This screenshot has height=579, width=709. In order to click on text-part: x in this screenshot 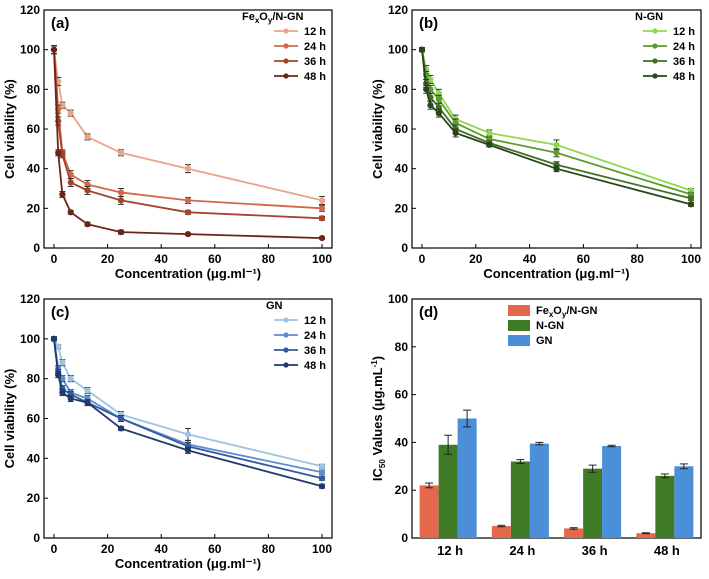, I will do `click(551, 314)`.